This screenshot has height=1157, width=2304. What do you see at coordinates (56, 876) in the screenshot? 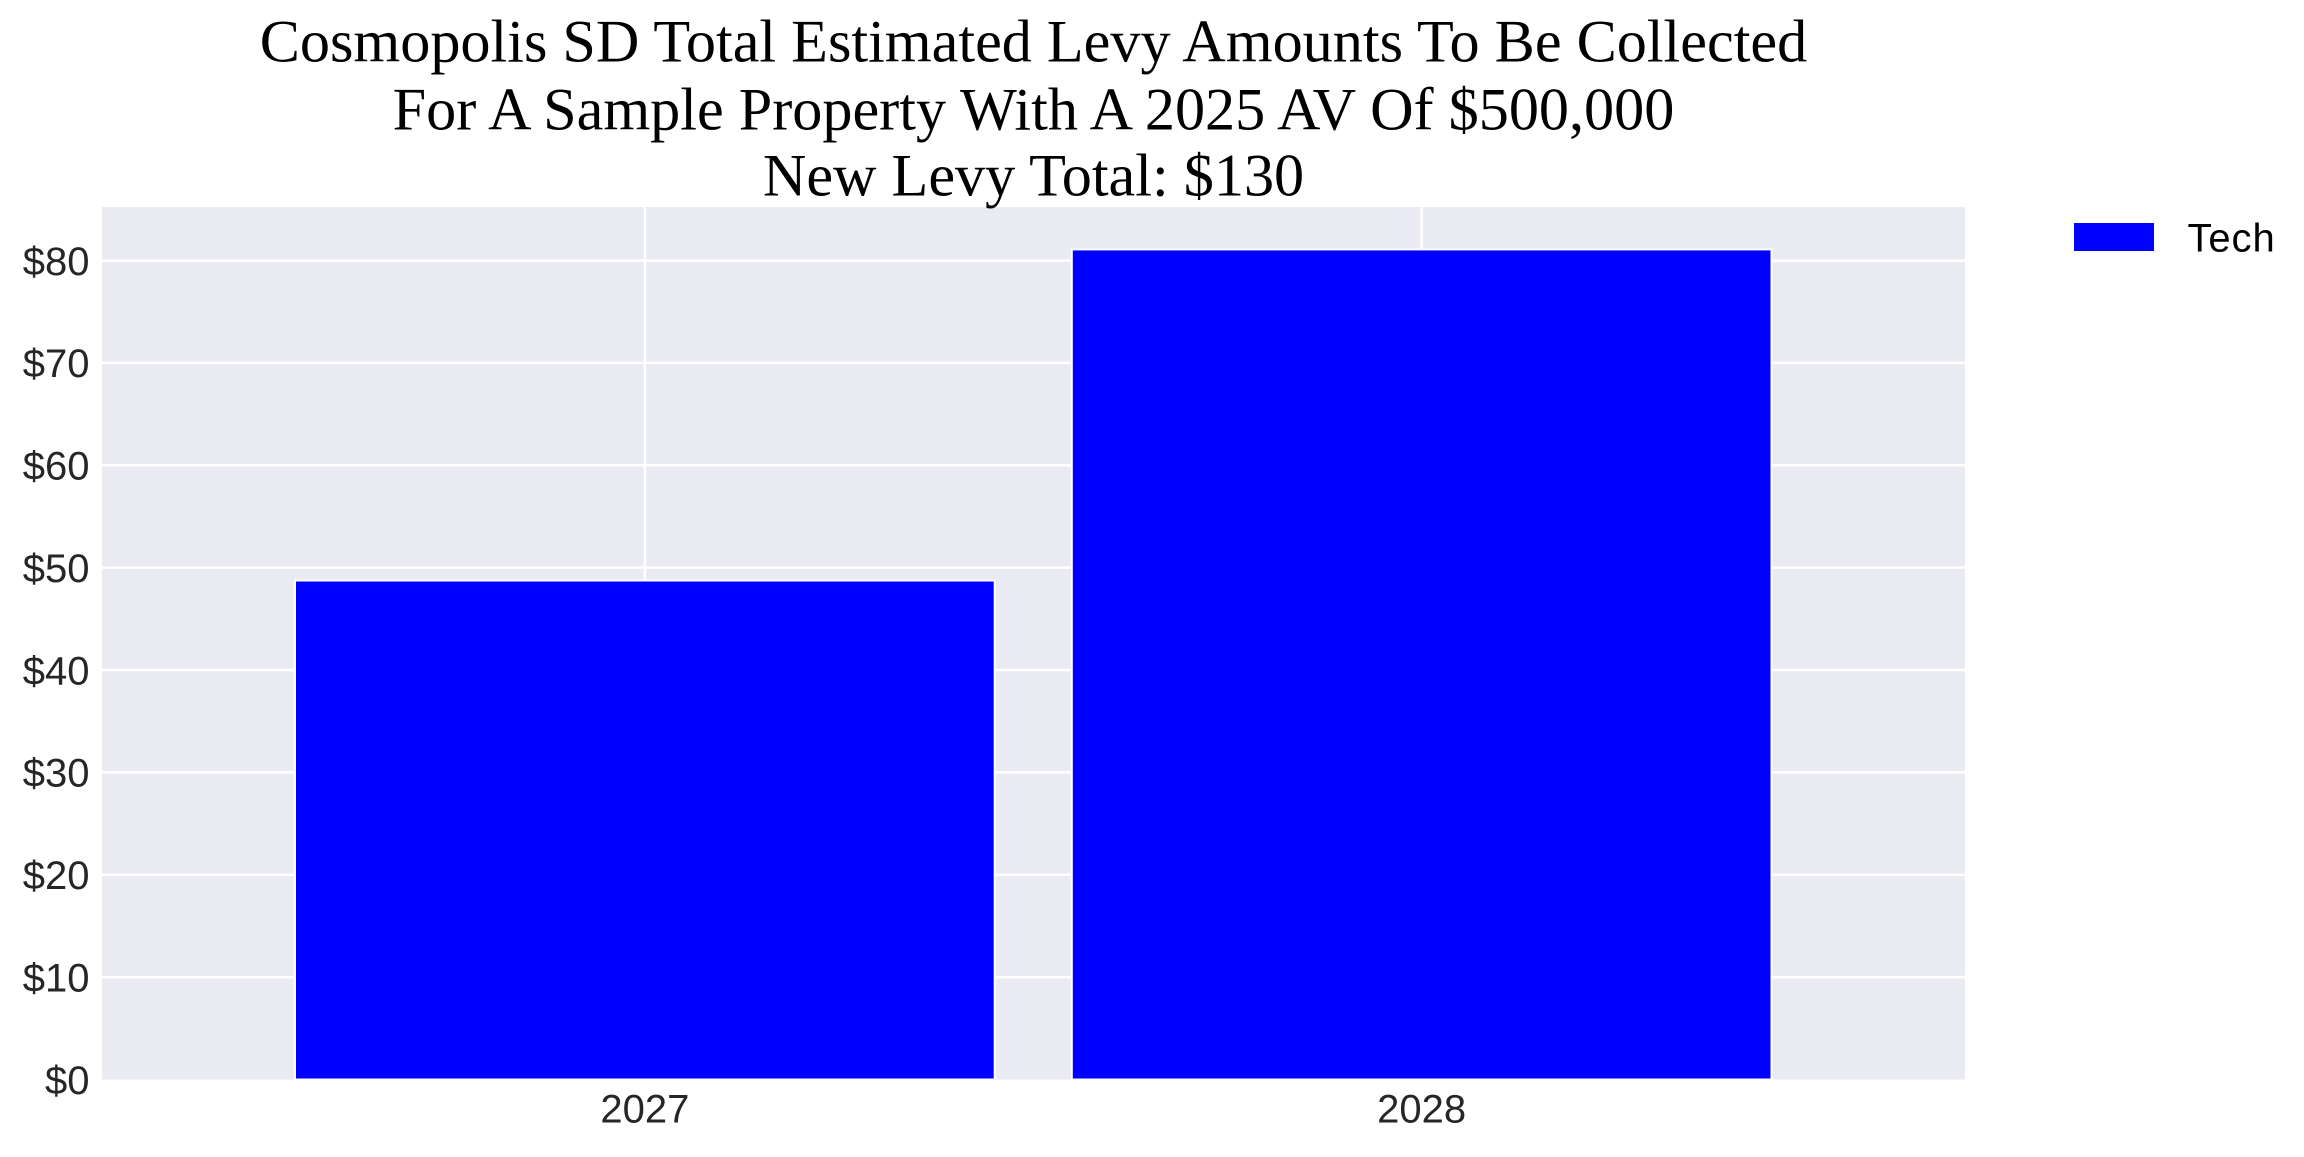
I see `svg-text: $20` at bounding box center [56, 876].